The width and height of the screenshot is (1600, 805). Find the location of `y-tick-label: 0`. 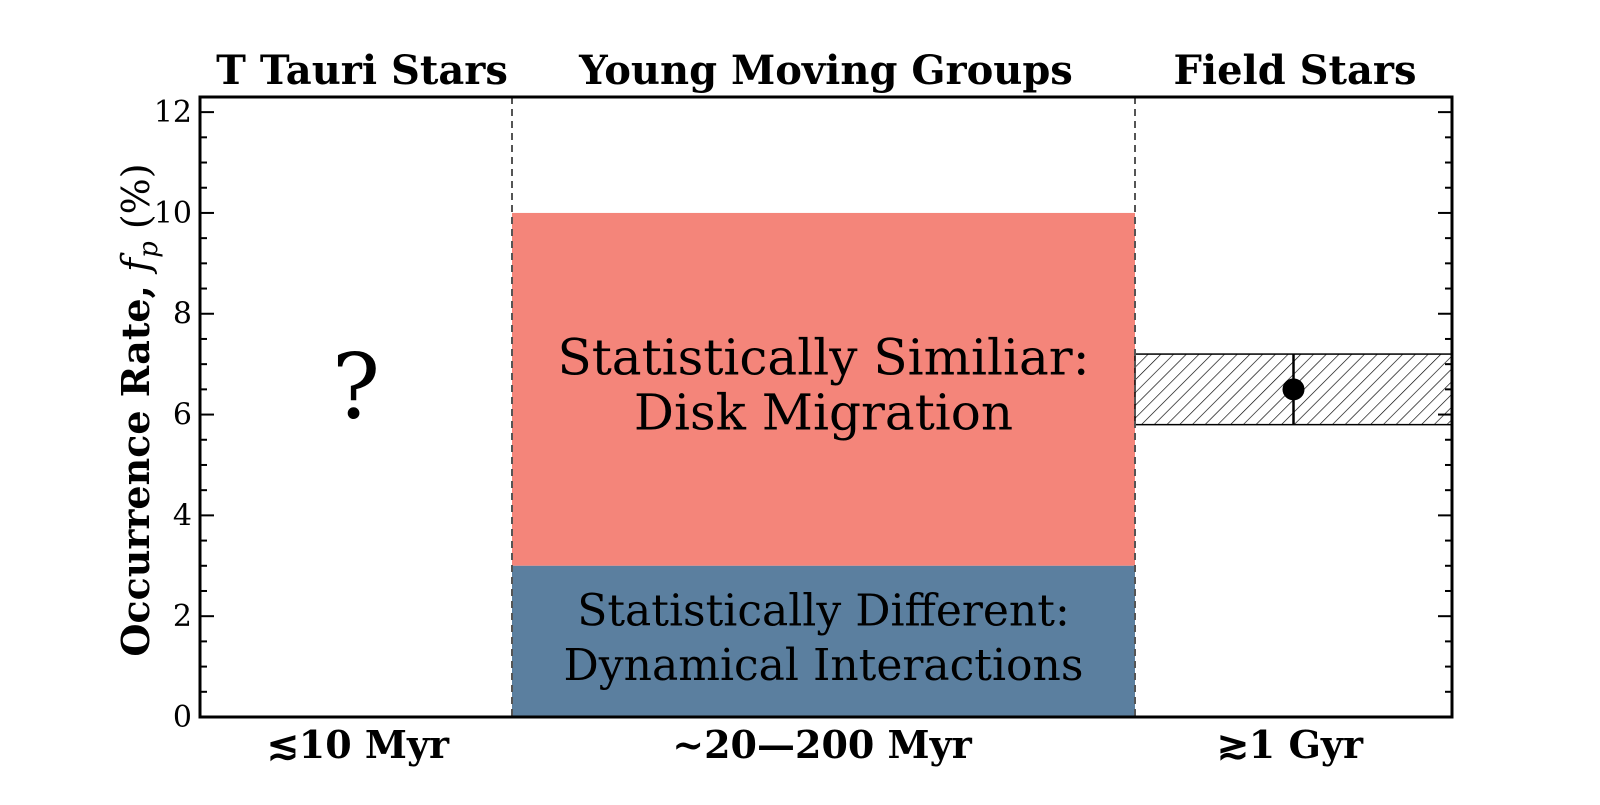

y-tick-label: 0 is located at coordinates (182, 717).